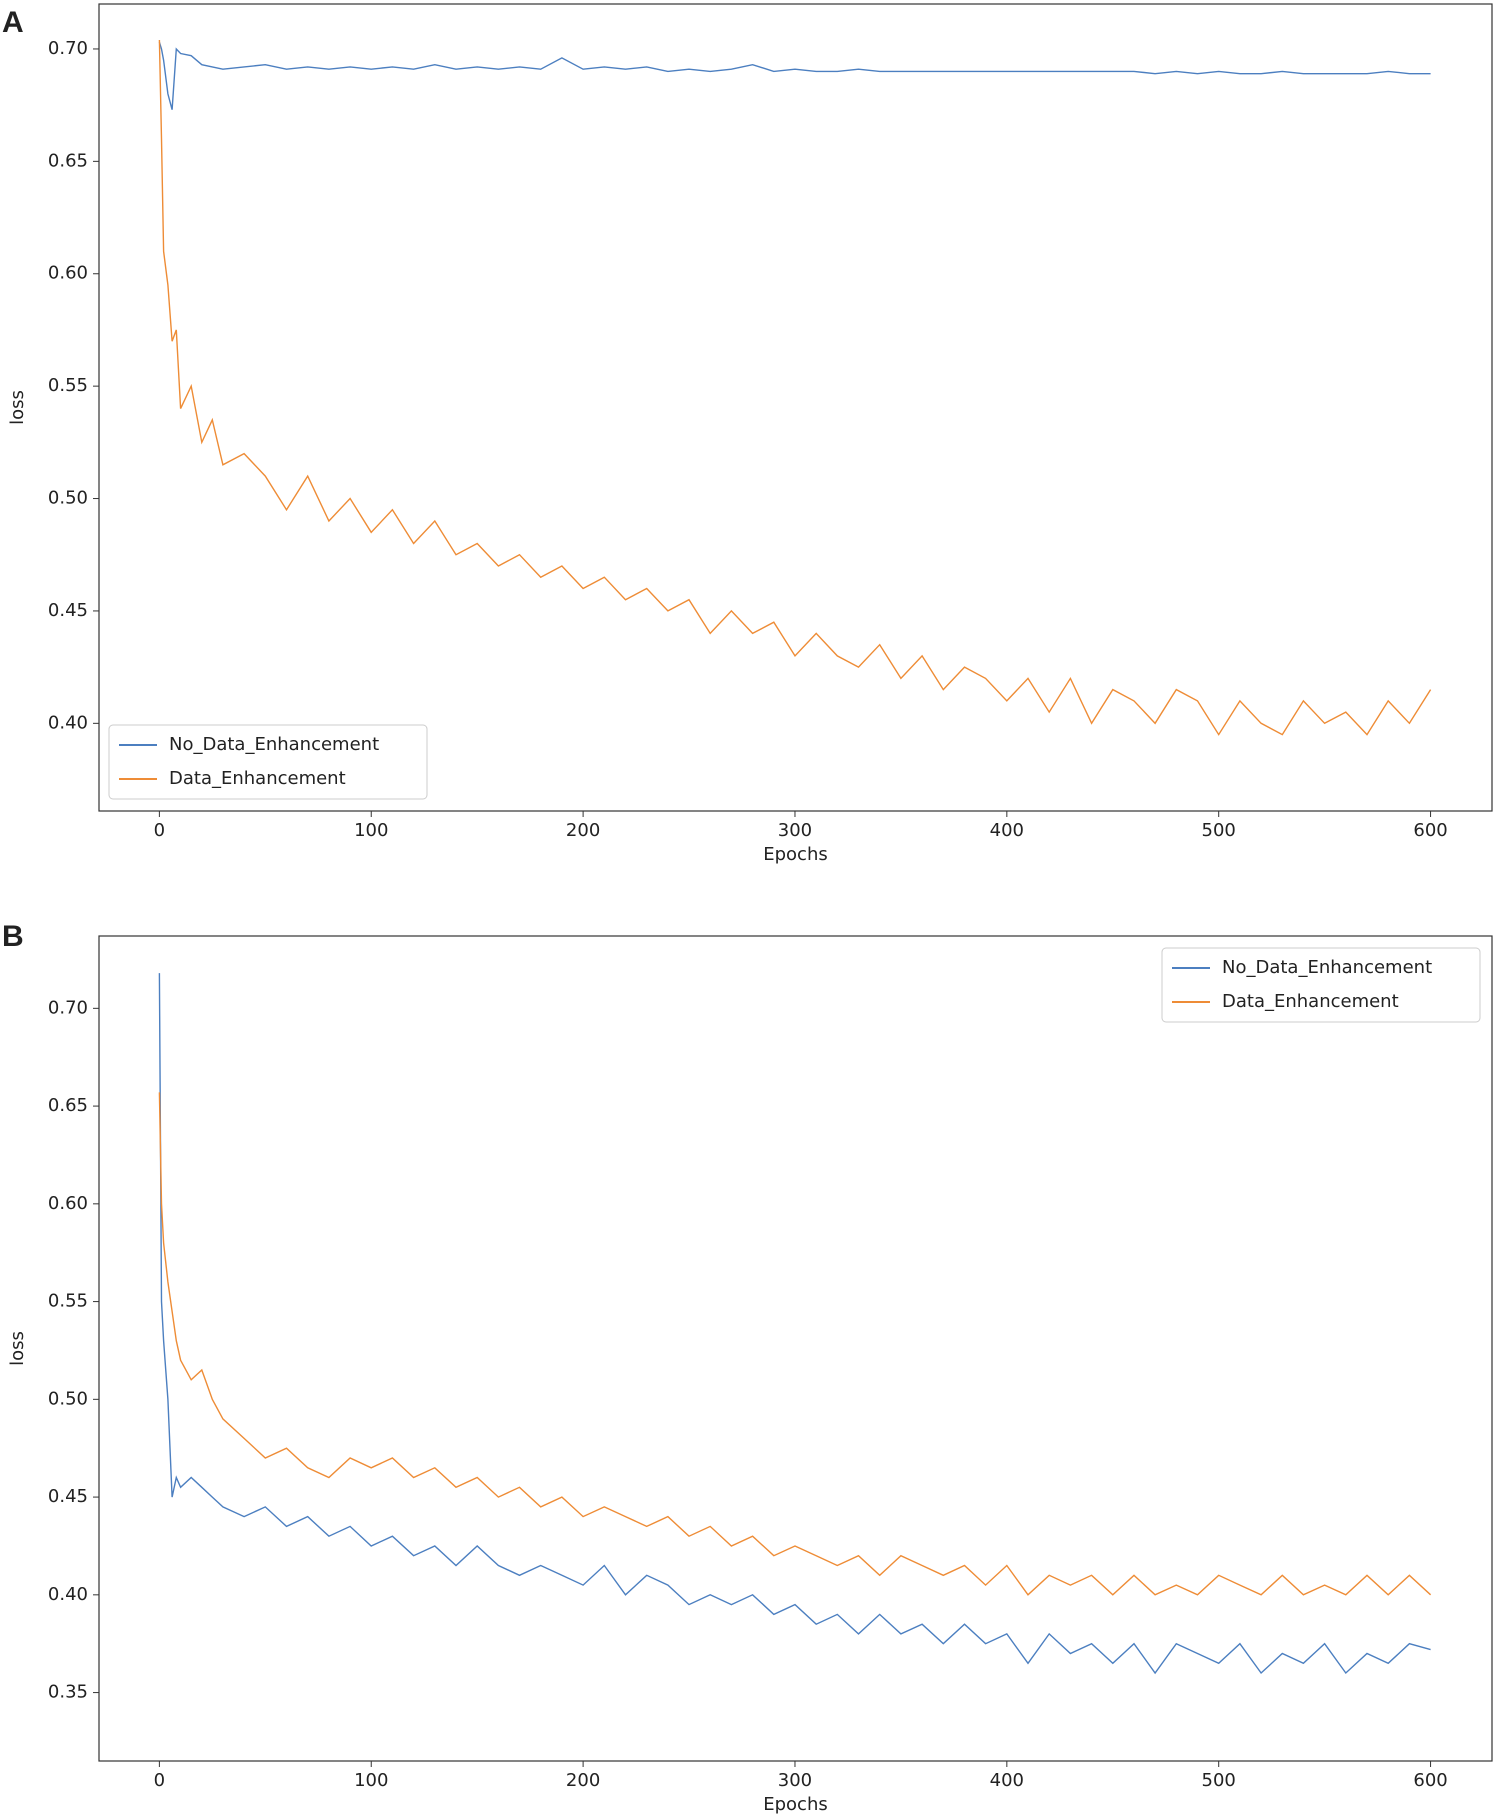  What do you see at coordinates (13, 22) in the screenshot?
I see `panel-label: A` at bounding box center [13, 22].